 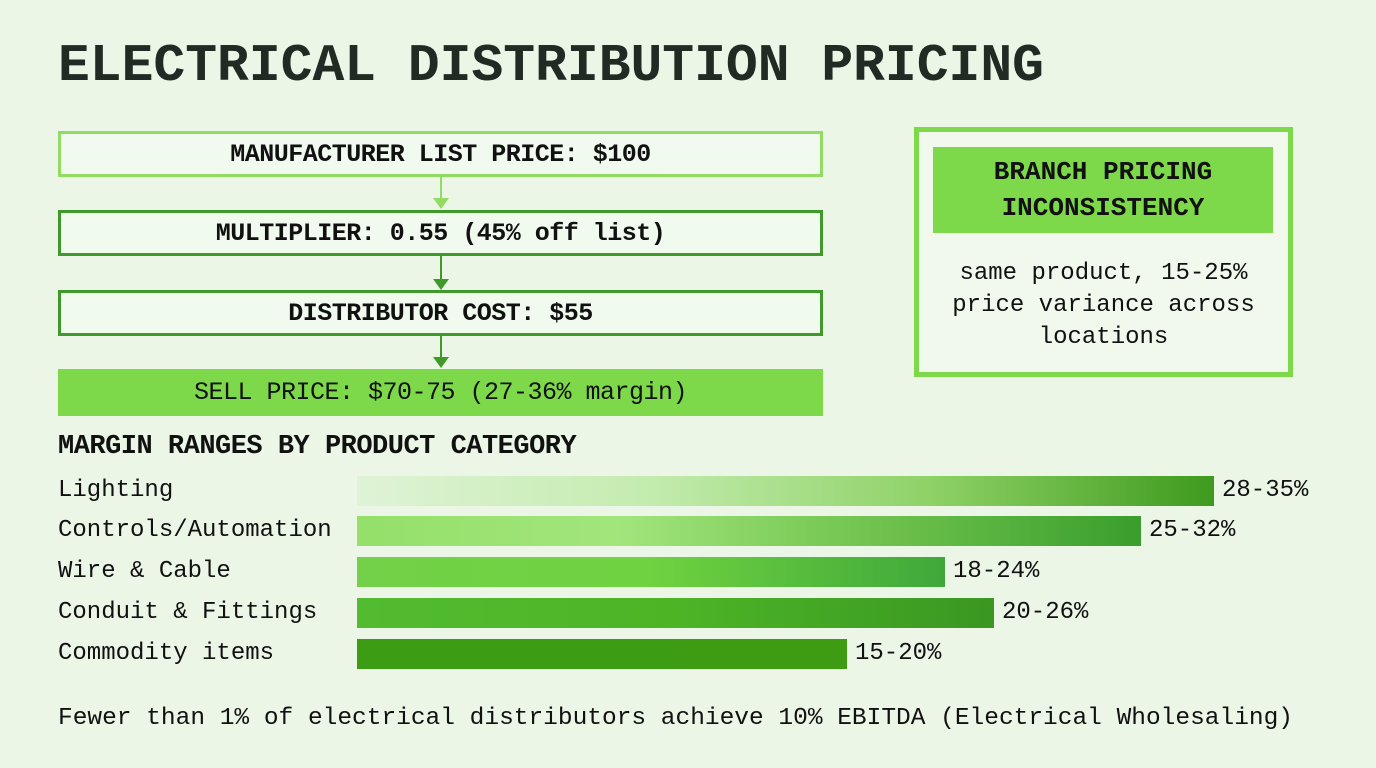 I want to click on category-label: Lighting, so click(x=116, y=490).